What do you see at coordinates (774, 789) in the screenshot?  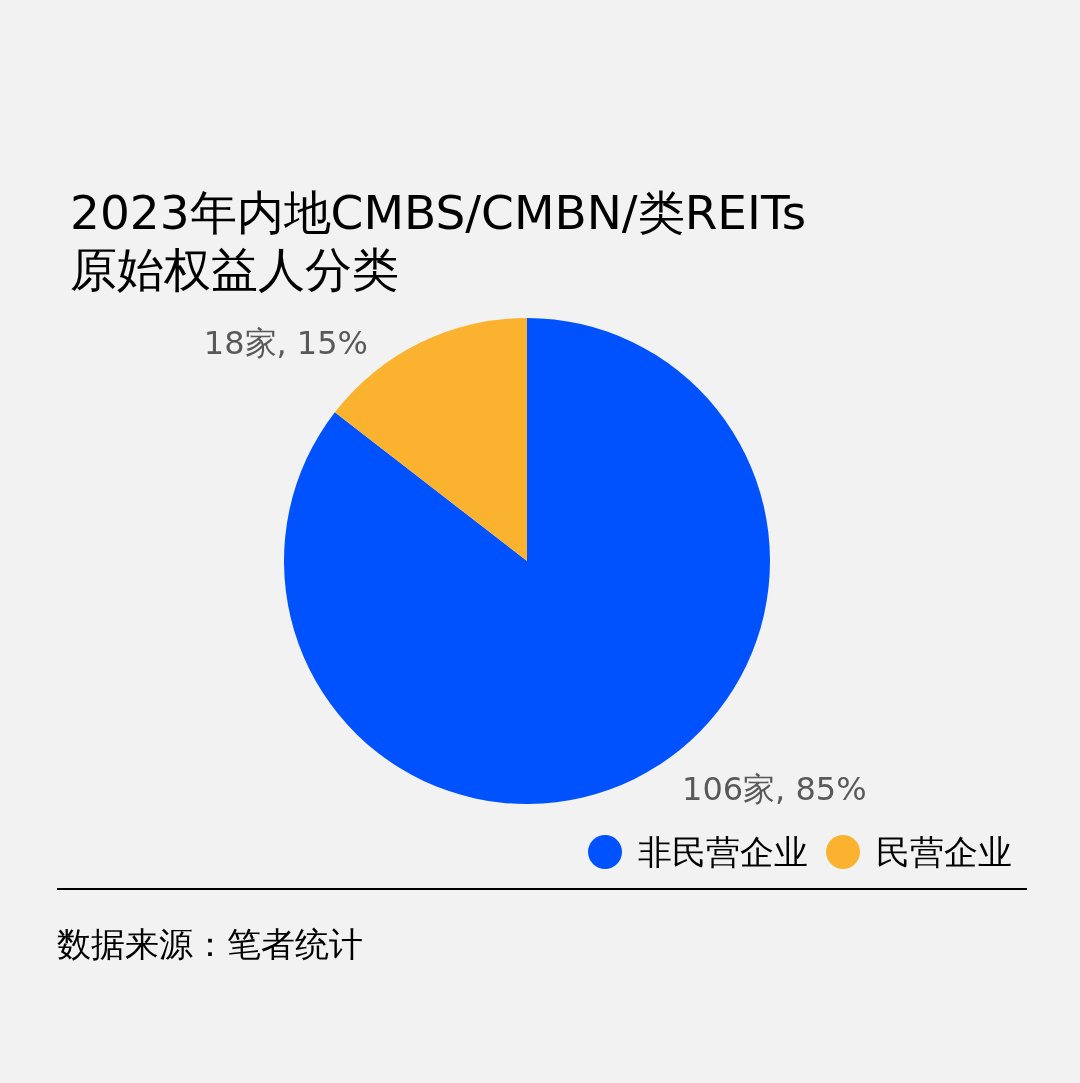 I see `data-label: 106家, 85%` at bounding box center [774, 789].